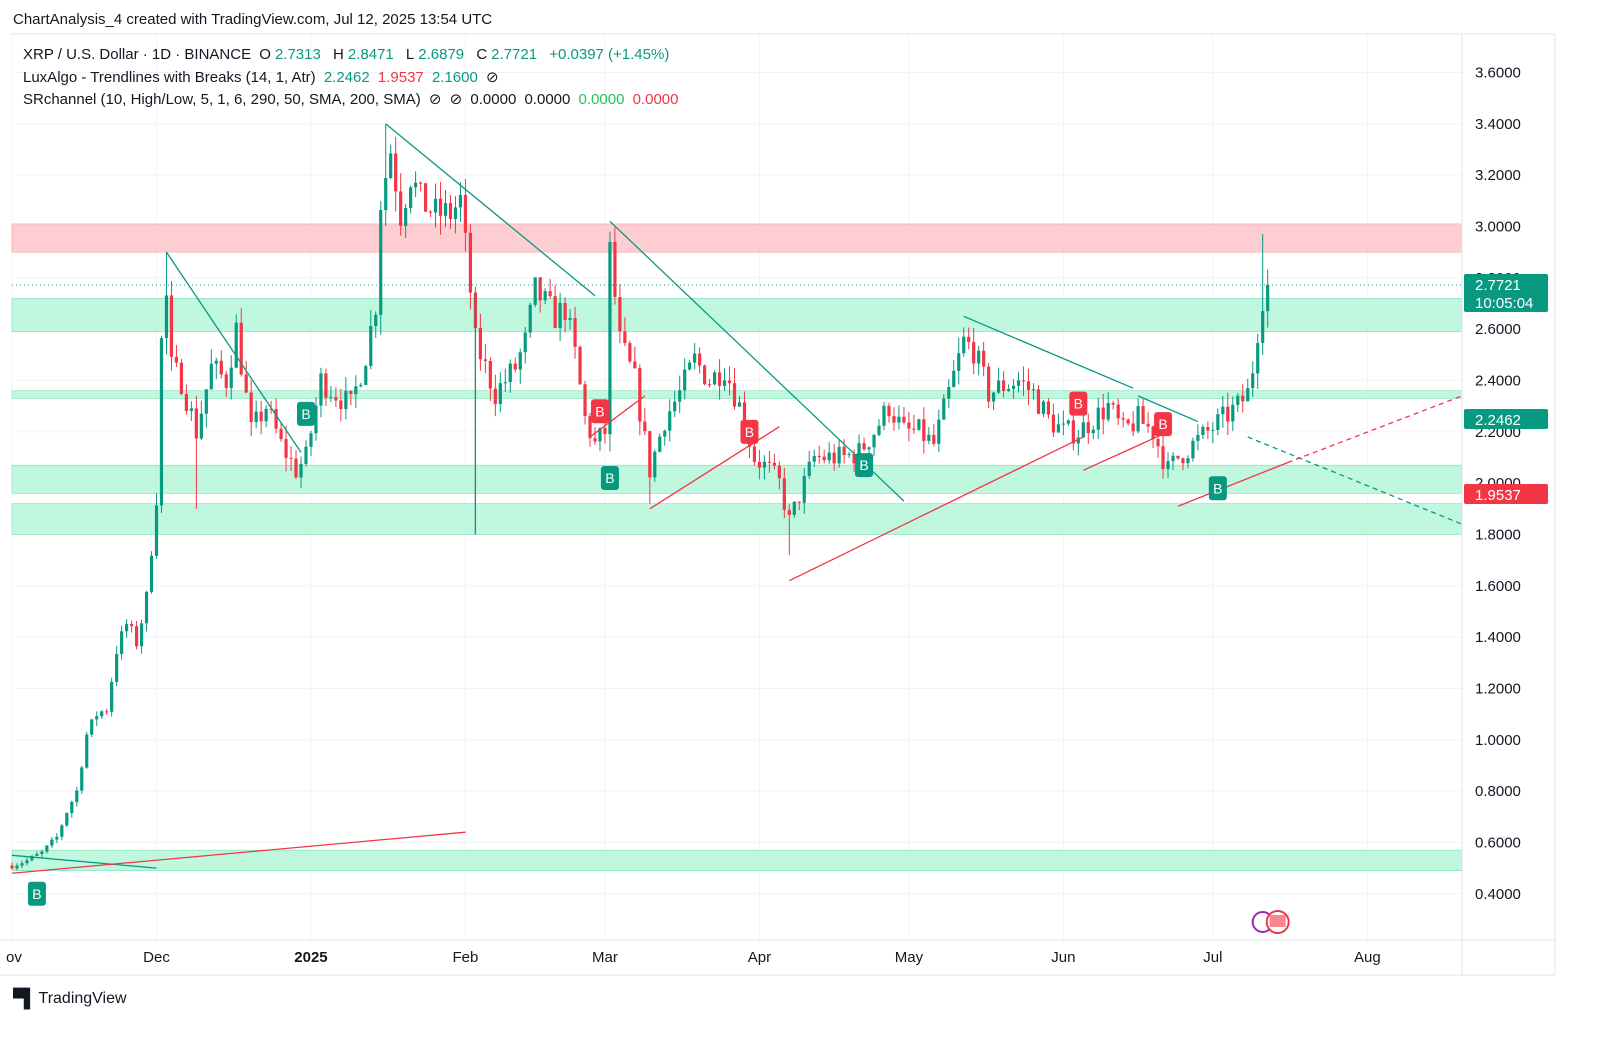 The height and width of the screenshot is (1039, 1600). Describe the element at coordinates (137, 54) in the screenshot. I see `symbol-name: XRP / U.S. Dollar · 1D · BINANCE` at that location.